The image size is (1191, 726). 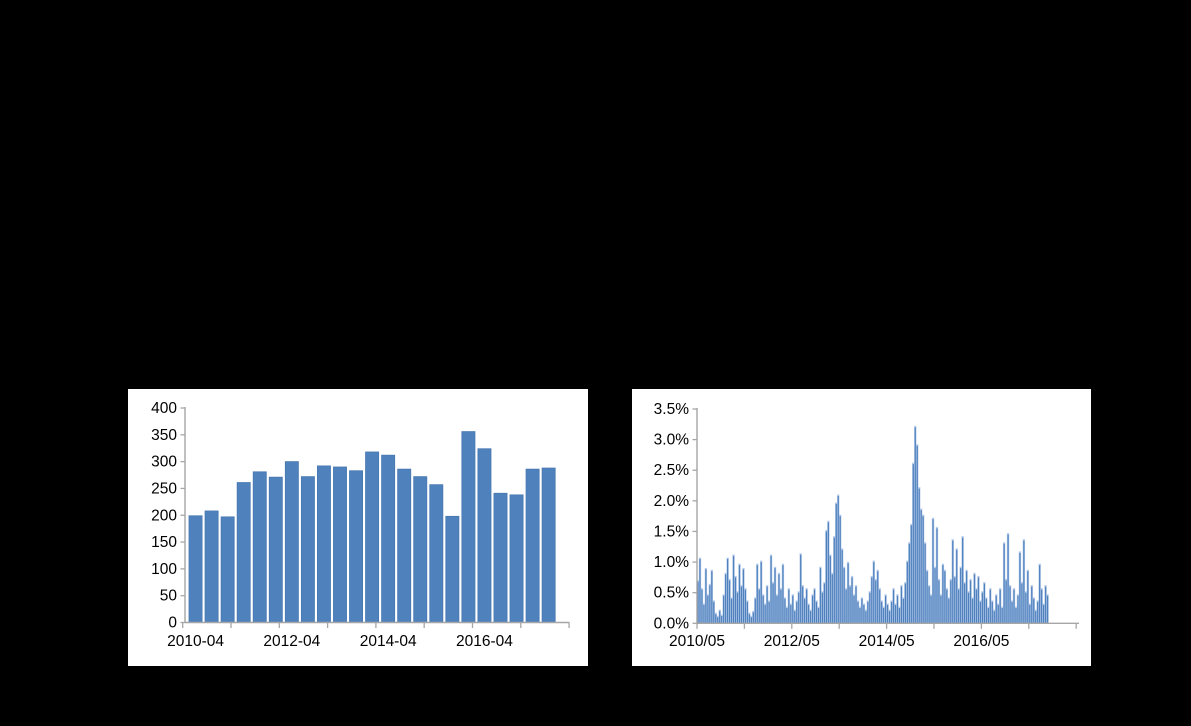 What do you see at coordinates (484, 641) in the screenshot?
I see `x-axis-tick-label: 2016-04` at bounding box center [484, 641].